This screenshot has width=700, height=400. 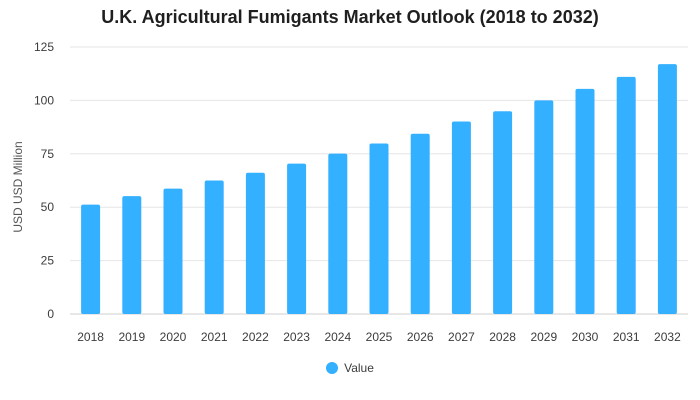 What do you see at coordinates (44, 47) in the screenshot?
I see `y-tick-label: 125` at bounding box center [44, 47].